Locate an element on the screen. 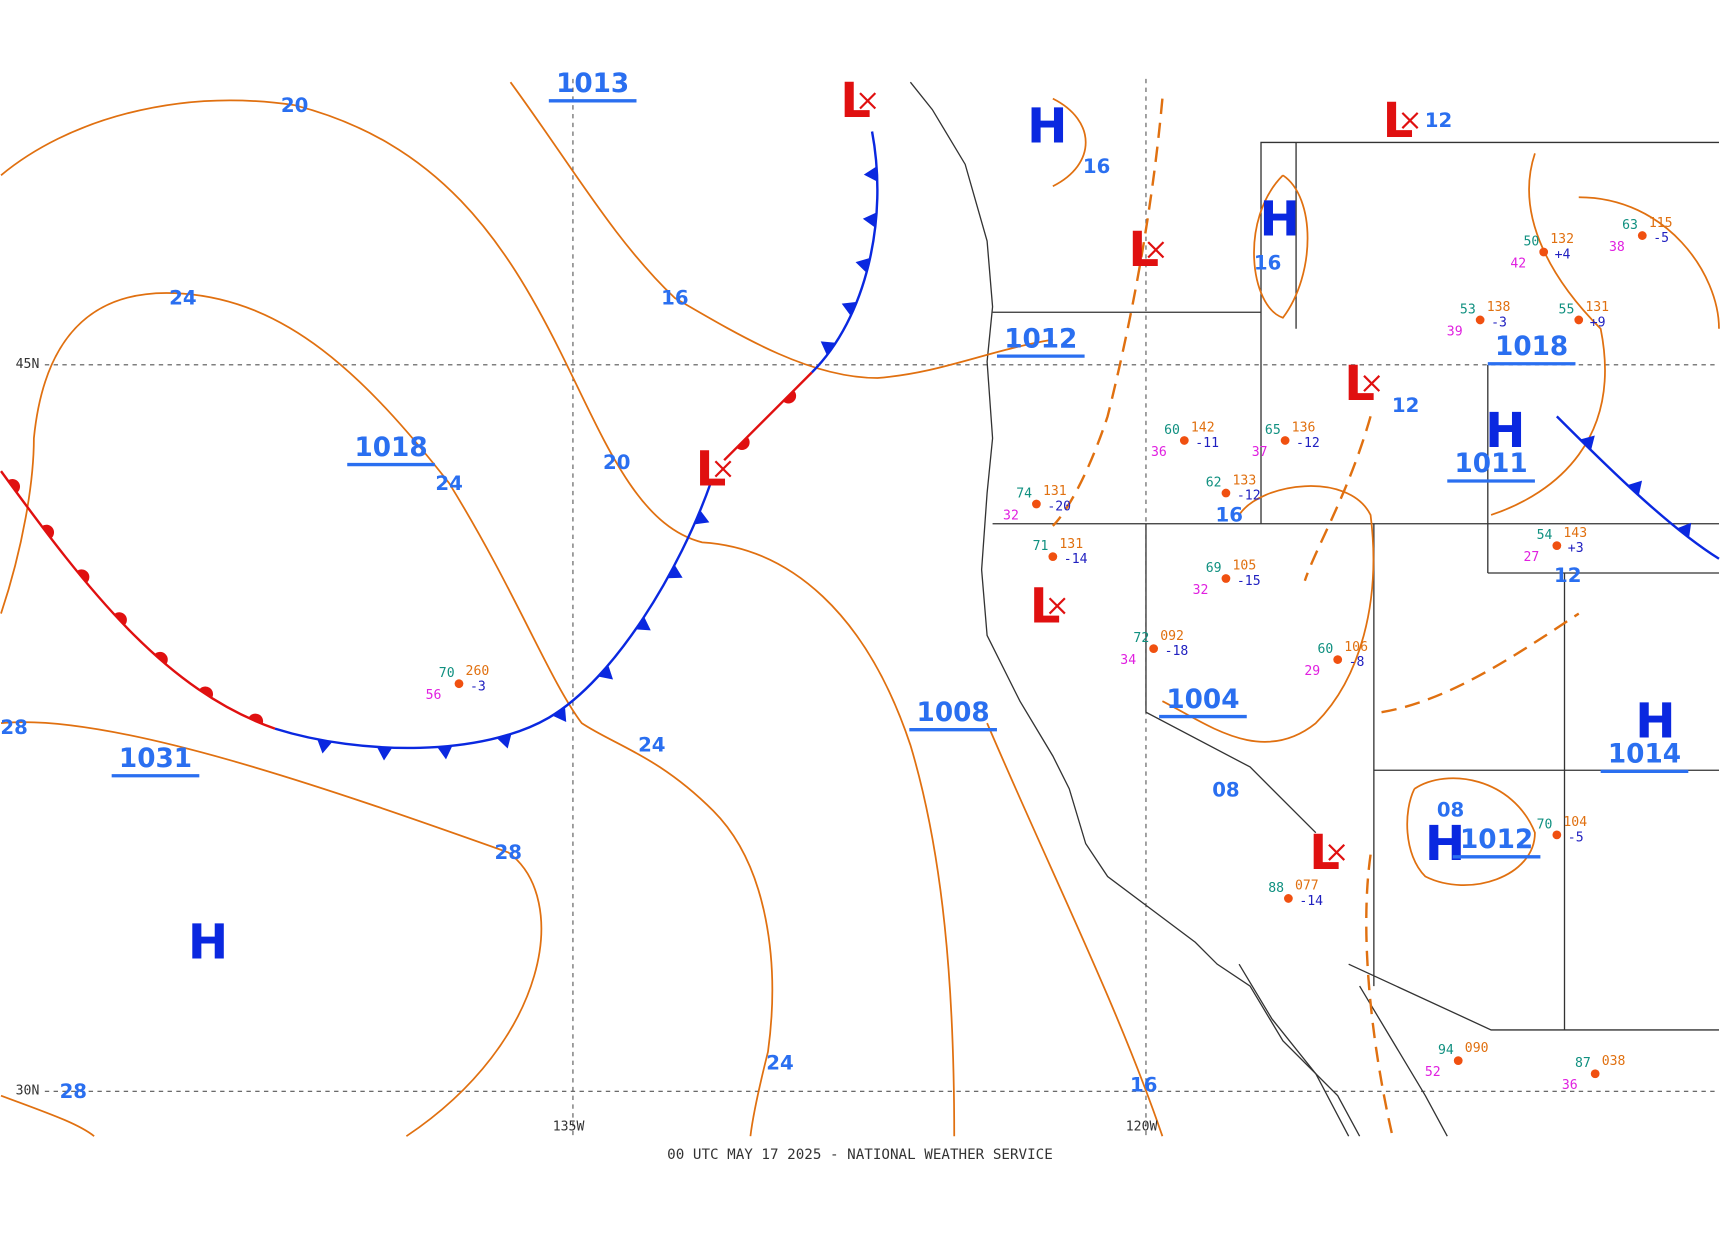 This screenshot has height=1260, width=1720. station-plot: 71 131-14 is located at coordinates (1060, 552).